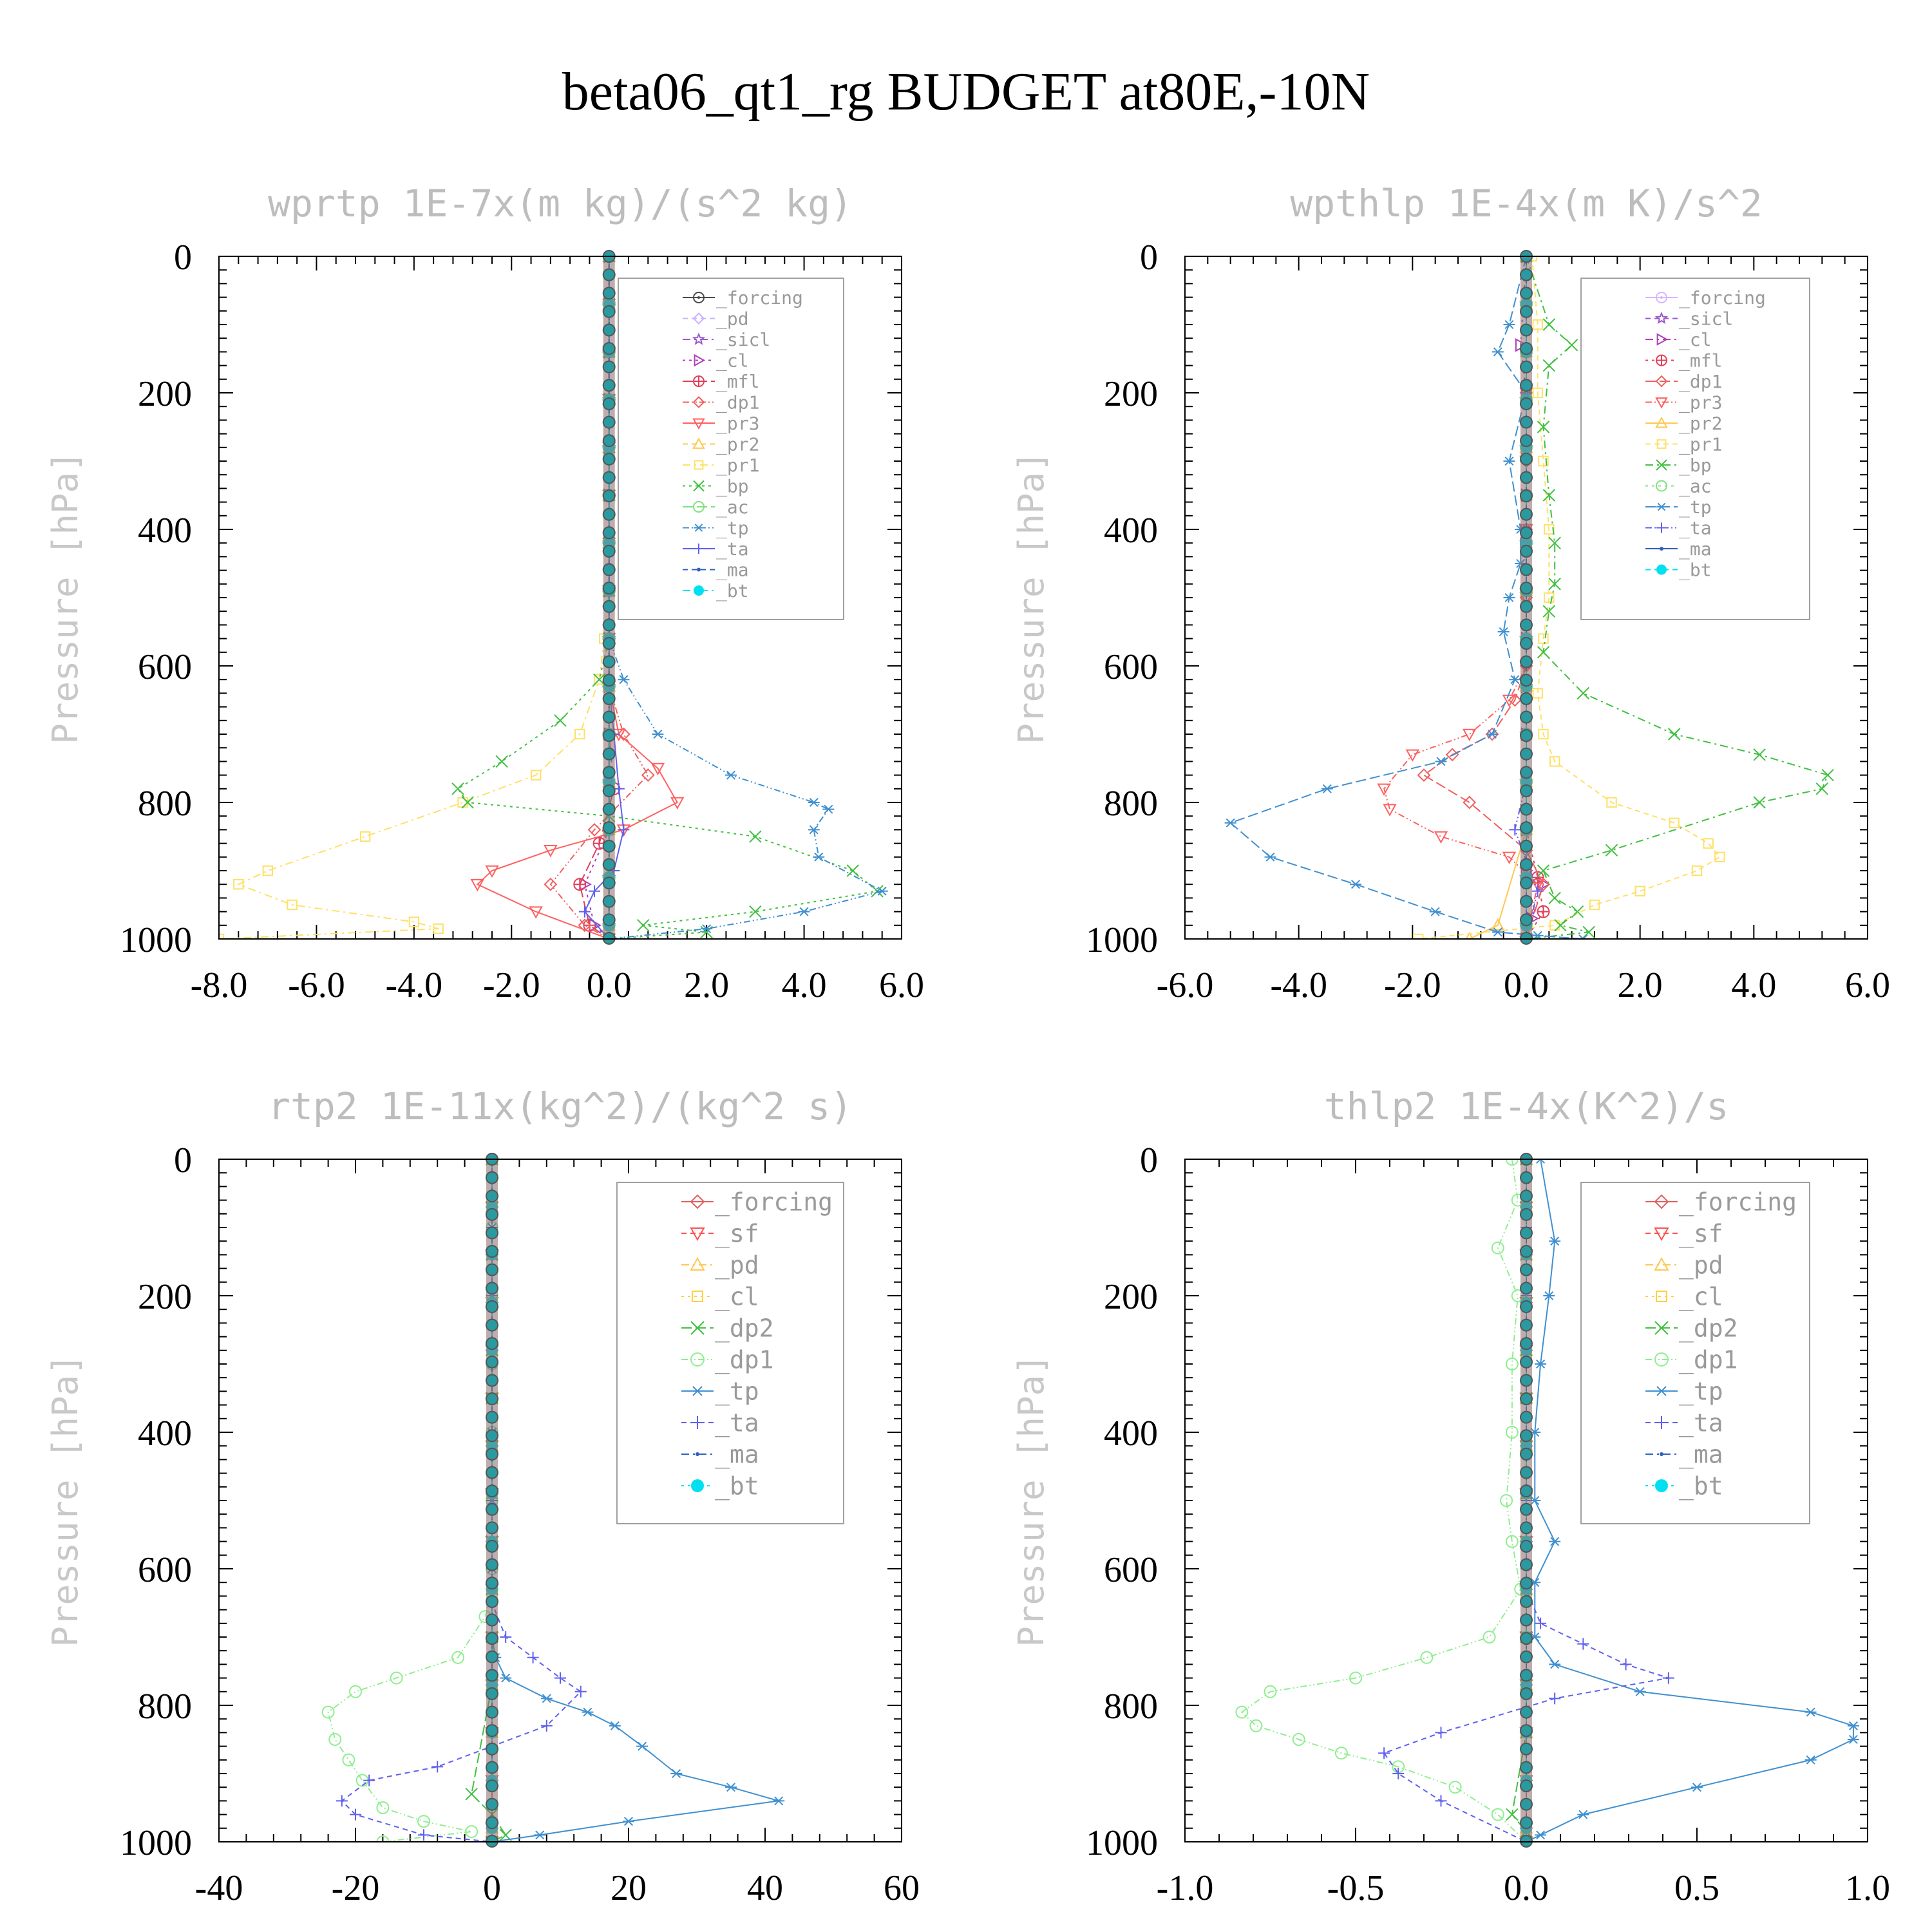 The height and width of the screenshot is (1932, 1932). What do you see at coordinates (720, 1265) in the screenshot?
I see `legend-item: _pd` at bounding box center [720, 1265].